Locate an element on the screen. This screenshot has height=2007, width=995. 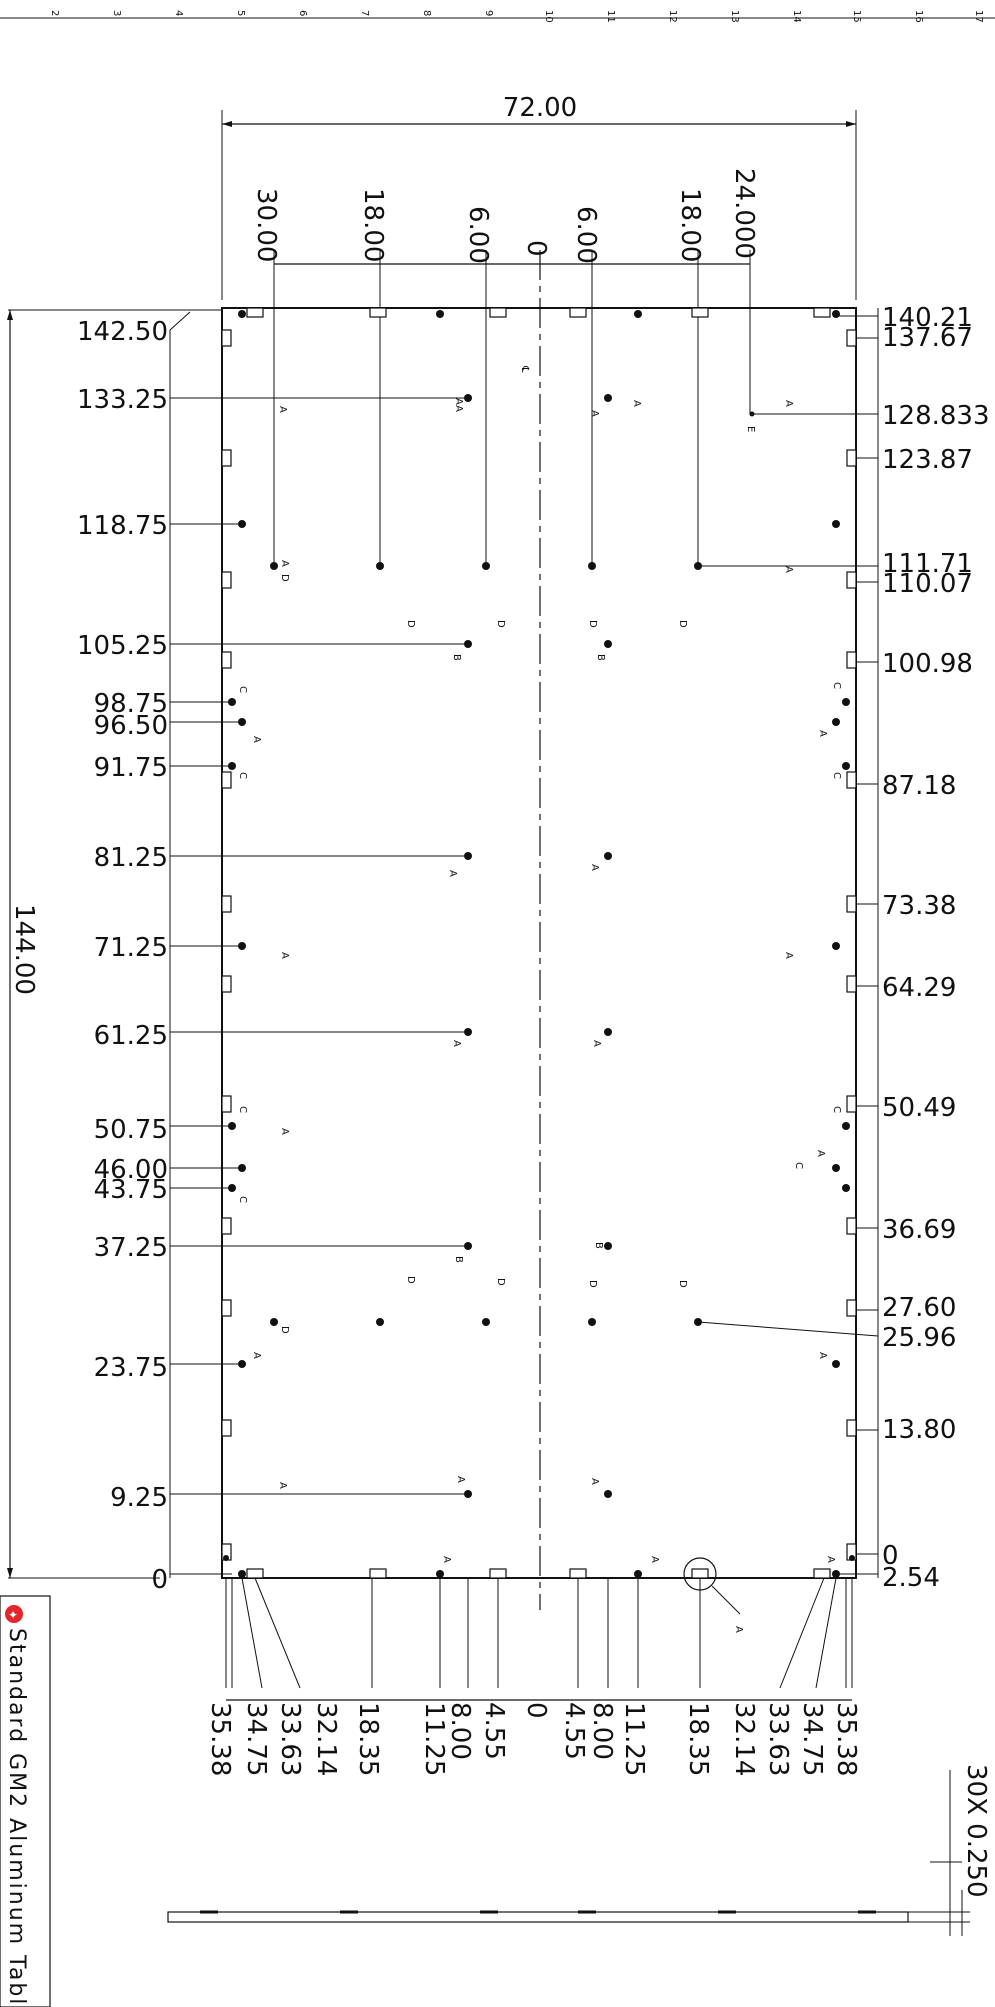
left-dim-label: 96.50 is located at coordinates (131, 726).